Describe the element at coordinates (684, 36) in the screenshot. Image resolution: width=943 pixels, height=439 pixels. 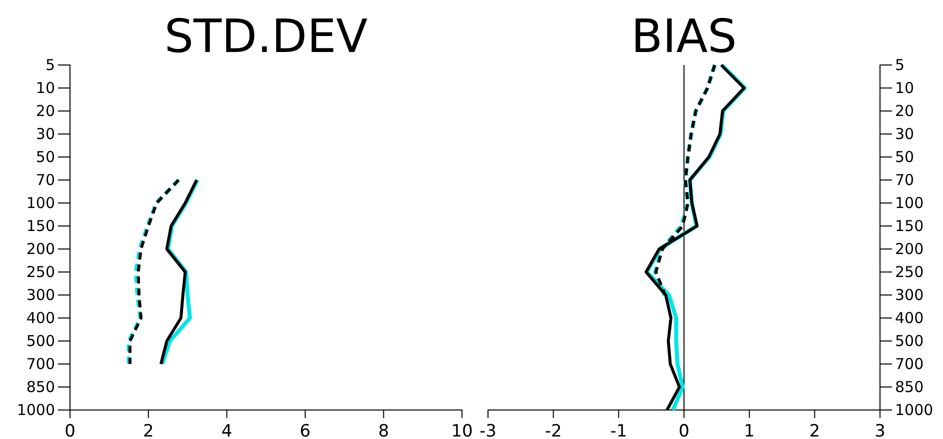
I see `chart-title: BIAS` at that location.